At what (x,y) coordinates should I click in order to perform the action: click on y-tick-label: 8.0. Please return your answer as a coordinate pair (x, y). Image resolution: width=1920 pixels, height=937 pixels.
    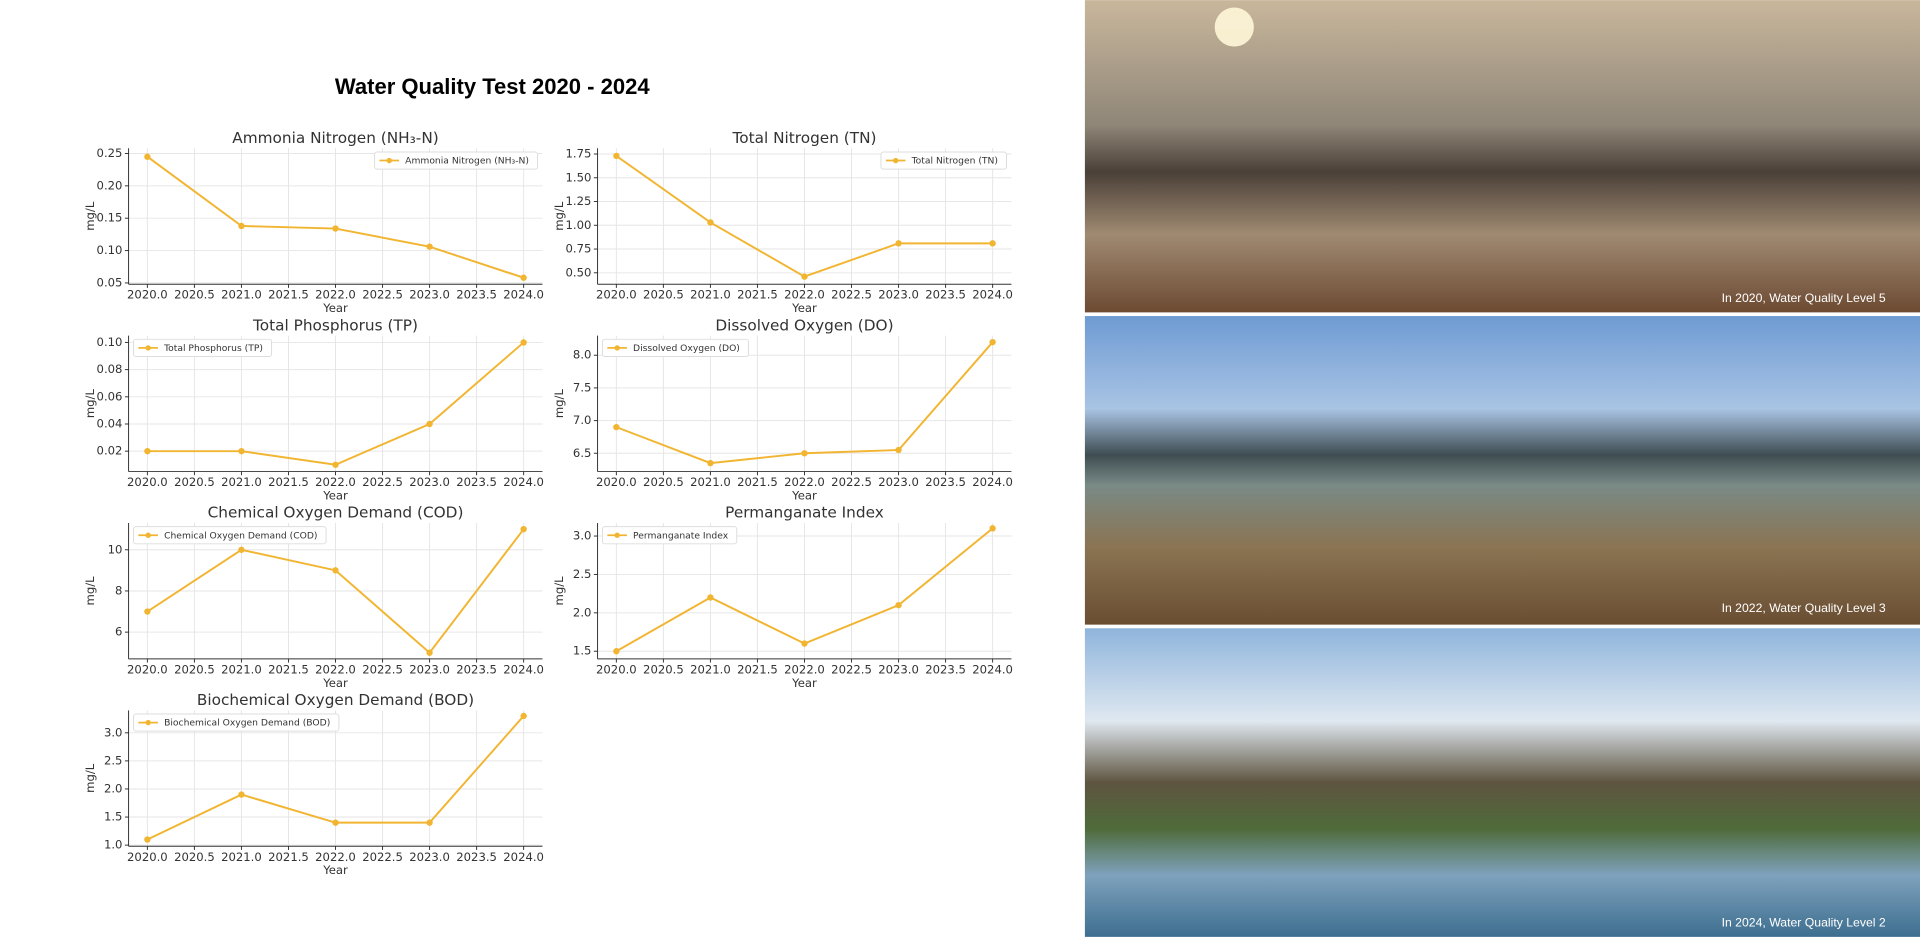
    Looking at the image, I should click on (582, 355).